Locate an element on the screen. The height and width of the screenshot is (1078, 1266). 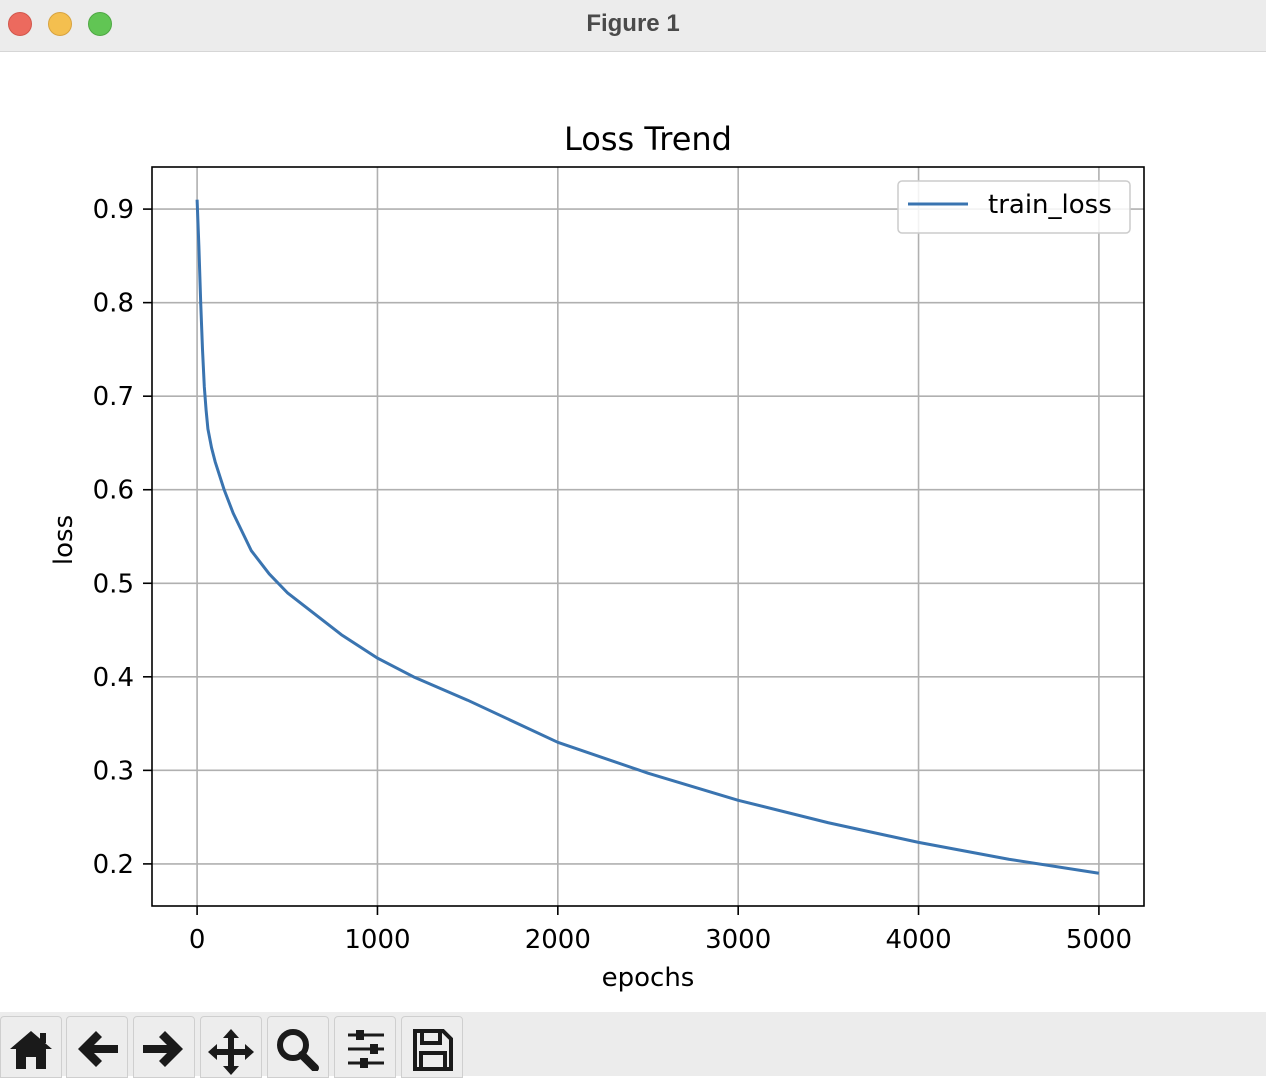
pan-button is located at coordinates (231, 1047).